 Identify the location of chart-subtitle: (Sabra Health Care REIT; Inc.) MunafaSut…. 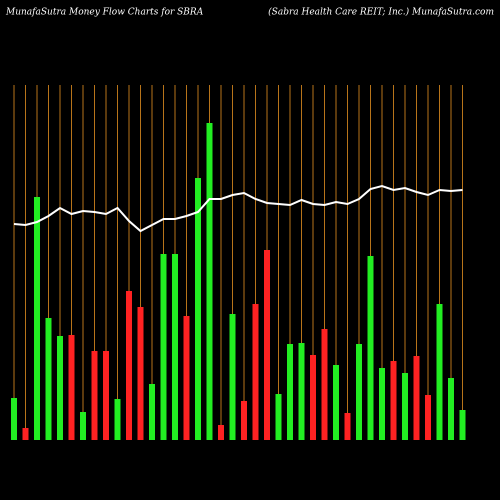
(381, 12).